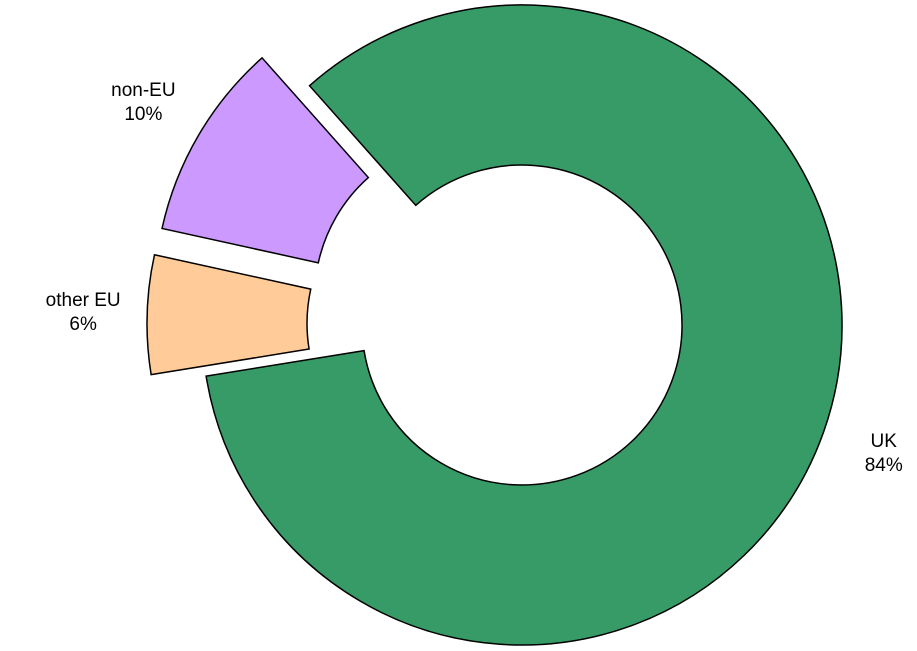 Image resolution: width=917 pixels, height=651 pixels. I want to click on slice-value-label: 6%, so click(83, 324).